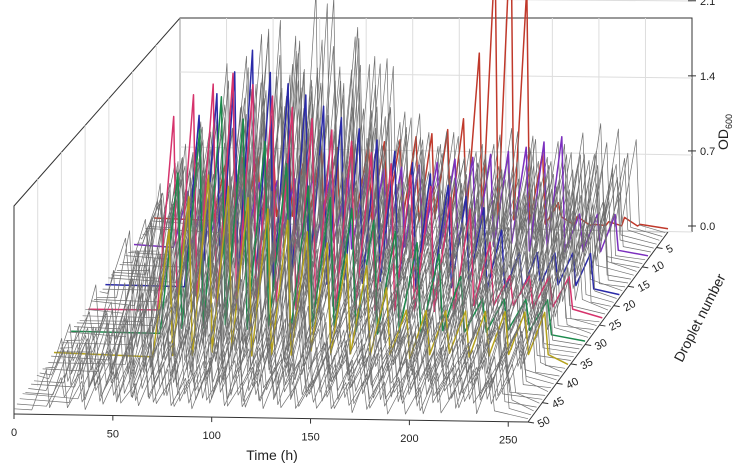  Describe the element at coordinates (212, 436) in the screenshot. I see `x-tick-label: 100` at that location.